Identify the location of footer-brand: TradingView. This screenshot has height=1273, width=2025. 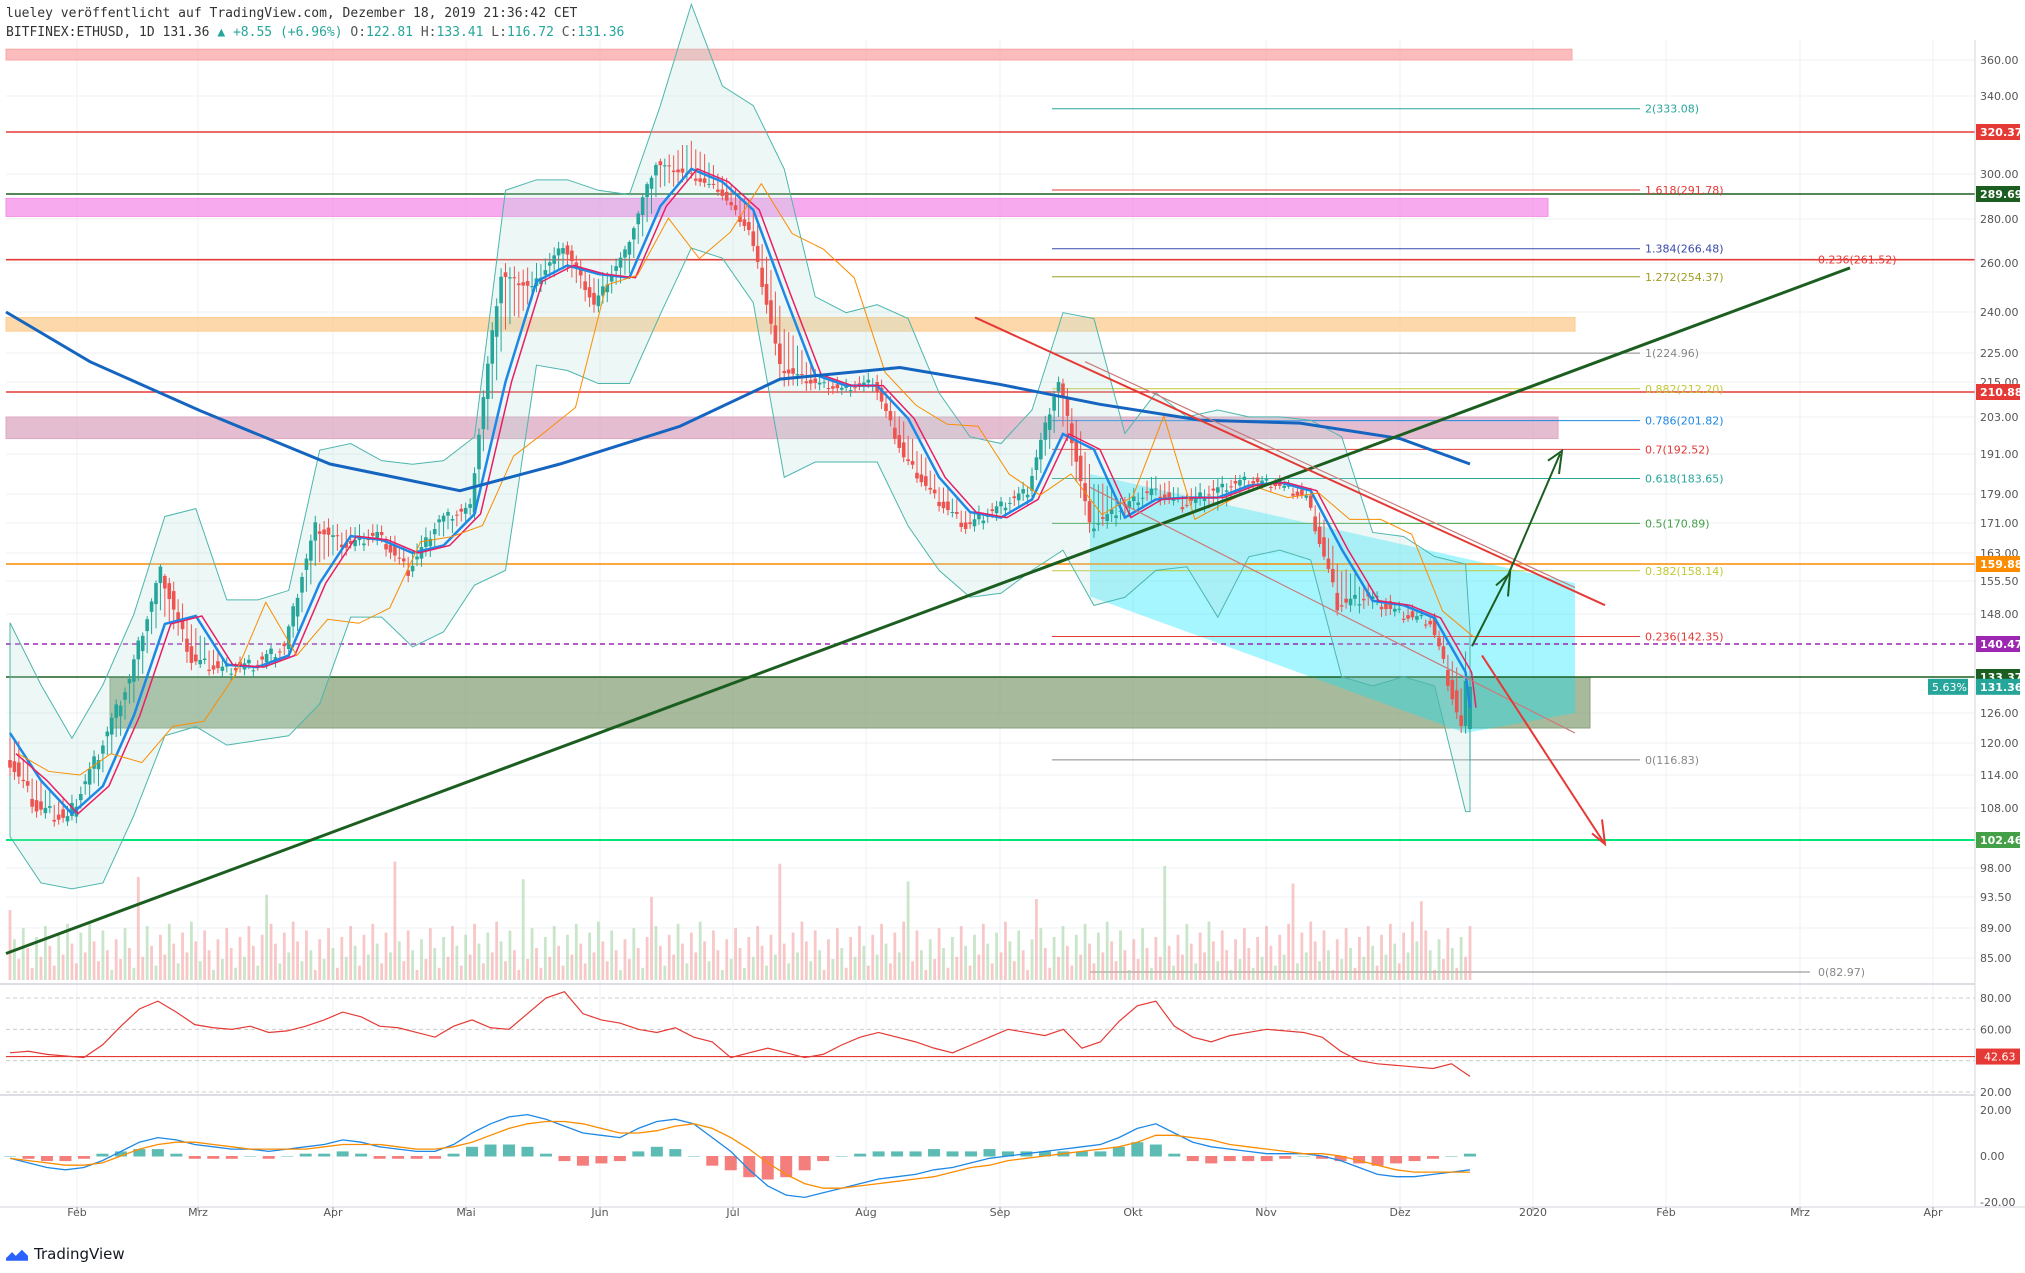
(65, 1254).